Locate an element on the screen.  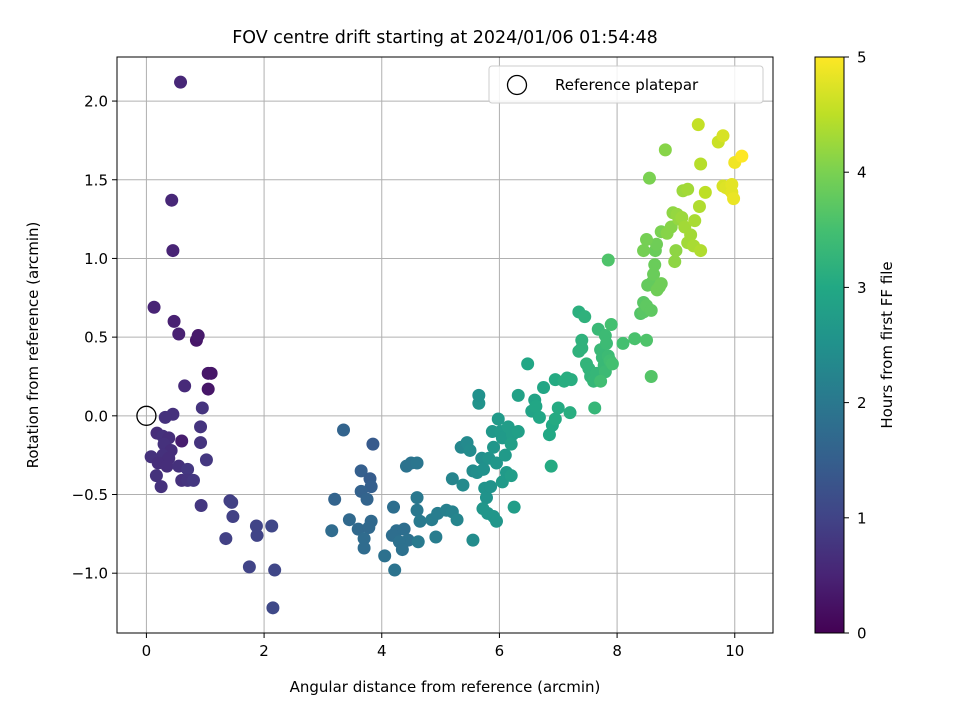
colorbar-tick-label: 5 is located at coordinates (862, 58).